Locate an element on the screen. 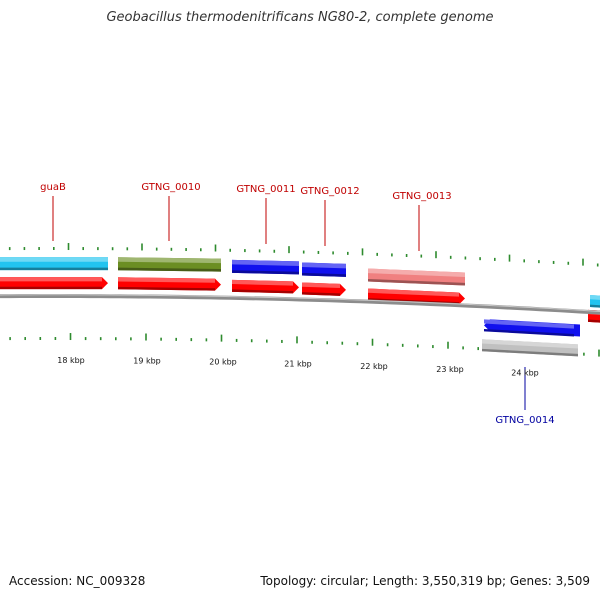 Image resolution: width=600 pixels, height=600 pixels. gene-label-gtng_0011: GTNG_0011 is located at coordinates (265, 189).